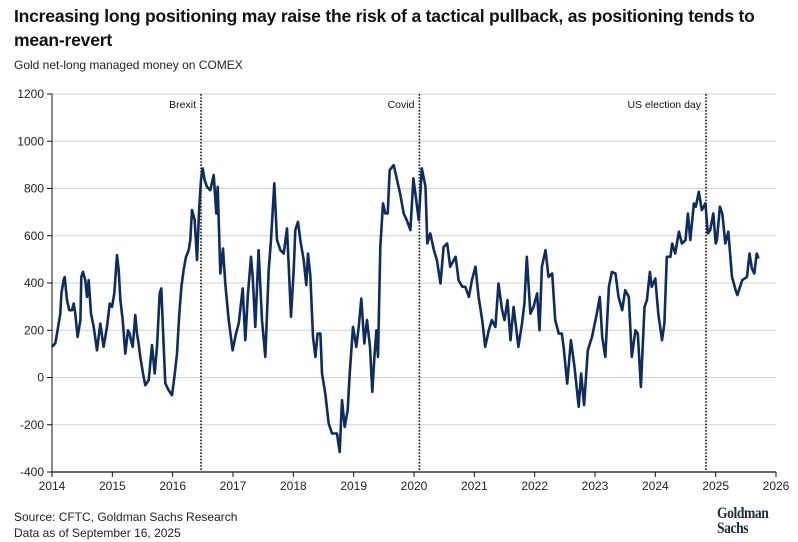 This screenshot has height=542, width=798. I want to click on x-tick-label: 2016, so click(172, 486).